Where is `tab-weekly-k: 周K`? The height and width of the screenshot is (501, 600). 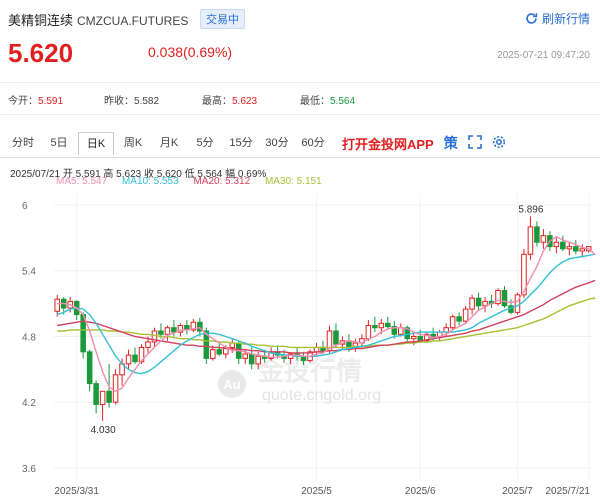
tab-weekly-k: 周K is located at coordinates (133, 143).